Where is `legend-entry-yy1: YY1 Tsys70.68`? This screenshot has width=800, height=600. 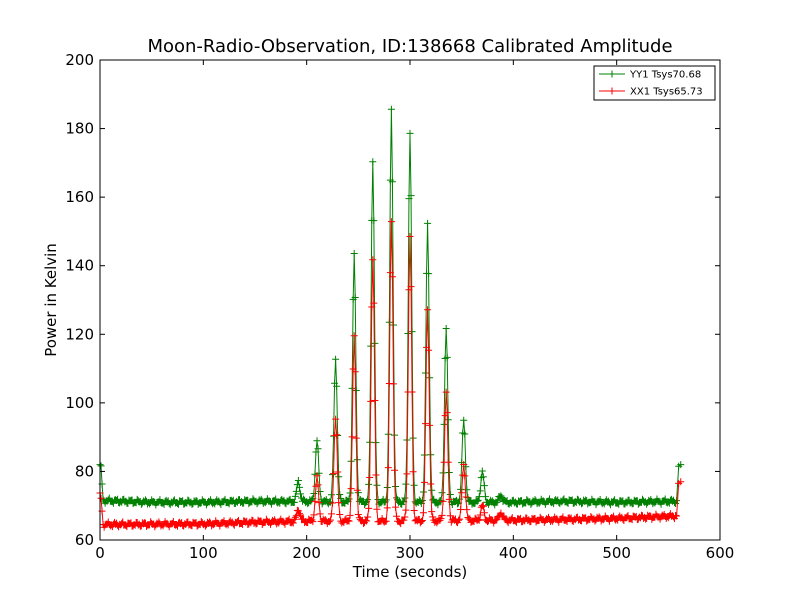
legend-entry-yy1: YY1 Tsys70.68 is located at coordinates (650, 75).